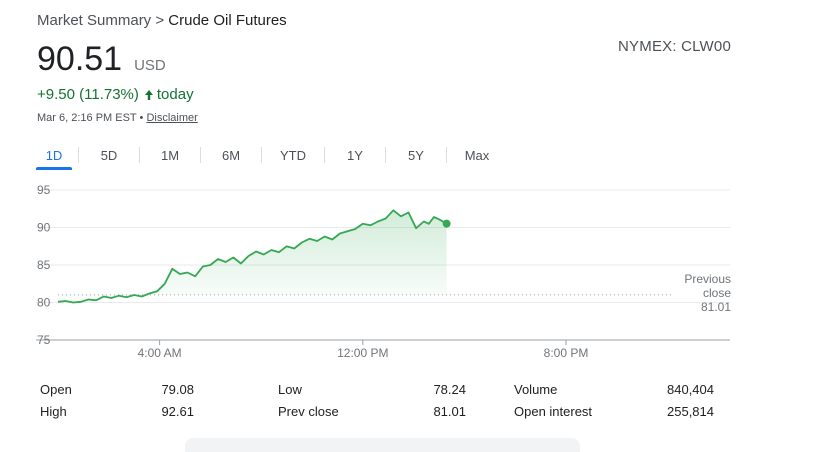  I want to click on currency-label: USD, so click(150, 65).